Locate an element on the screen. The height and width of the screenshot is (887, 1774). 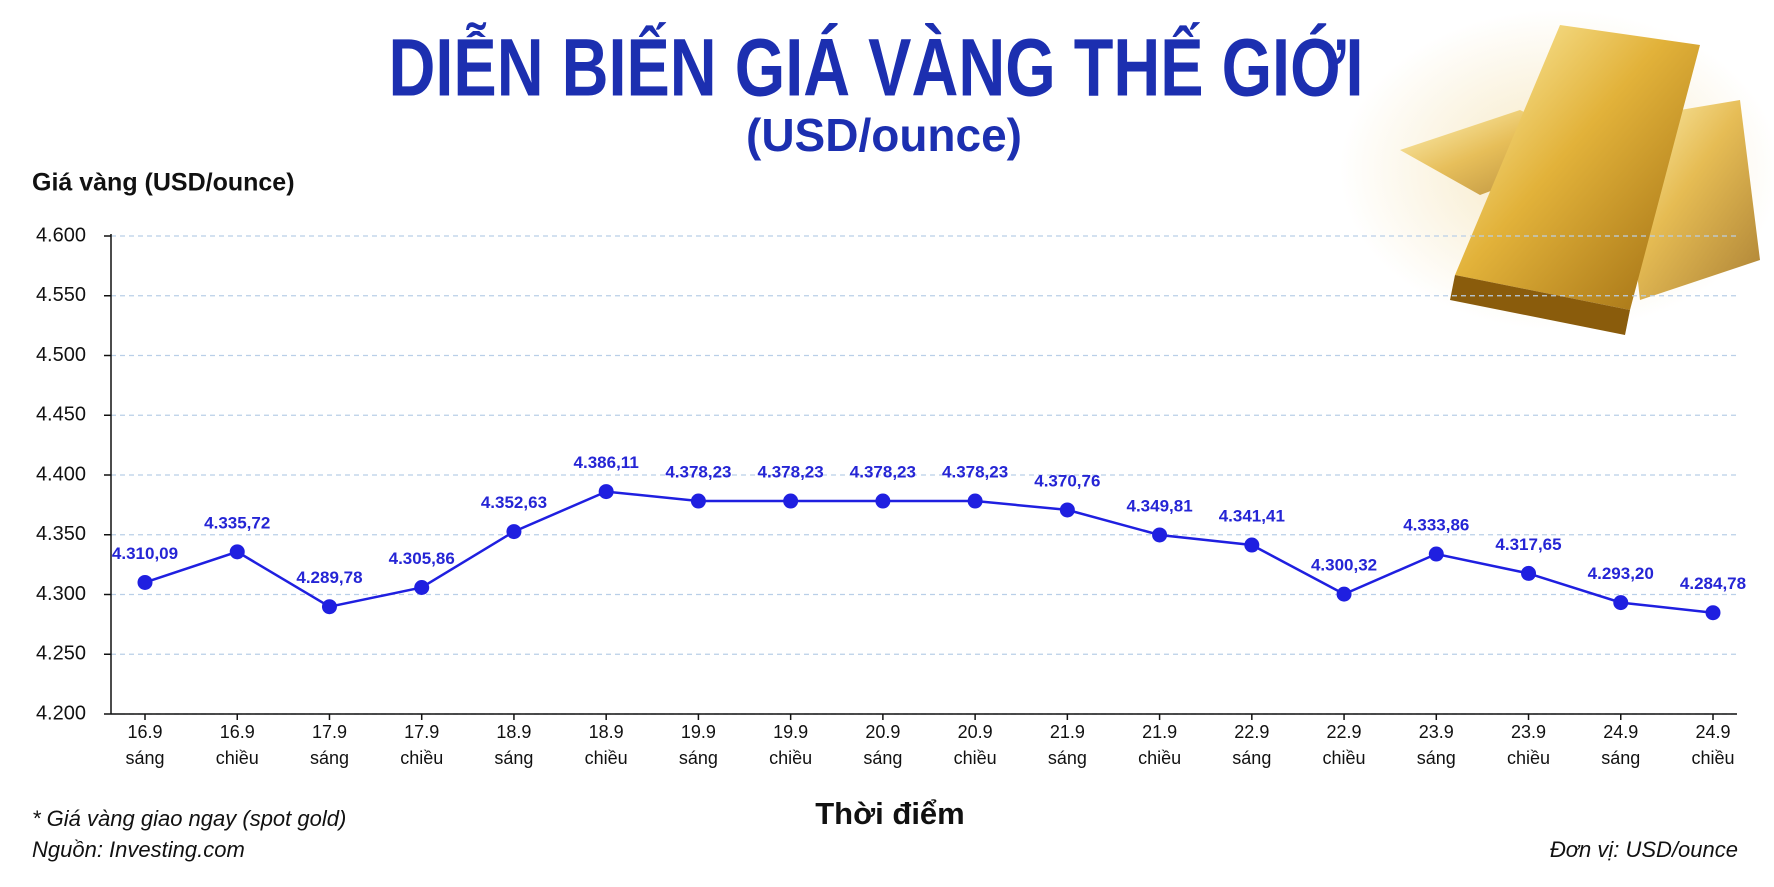
y-tick-label: 4.550 is located at coordinates (61, 295).